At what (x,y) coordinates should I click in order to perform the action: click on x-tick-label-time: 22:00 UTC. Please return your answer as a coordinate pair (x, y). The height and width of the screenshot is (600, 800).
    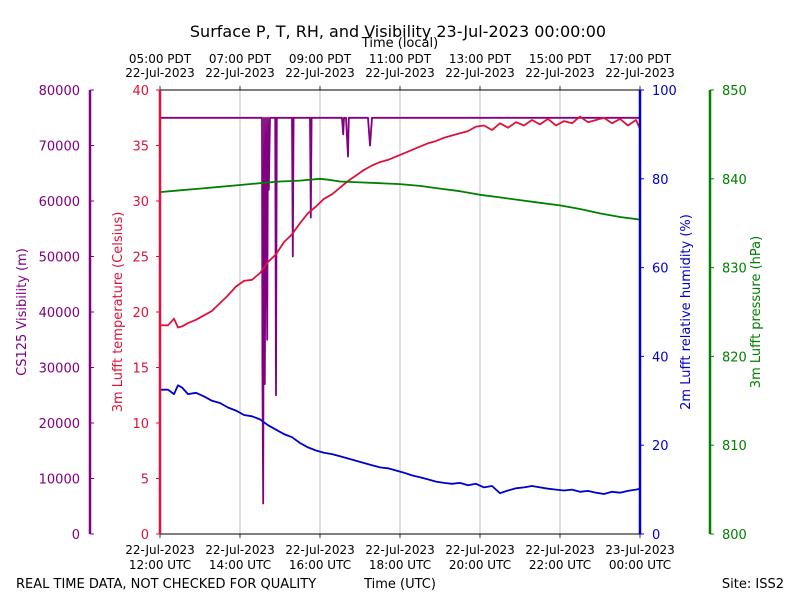
    Looking at the image, I should click on (560, 565).